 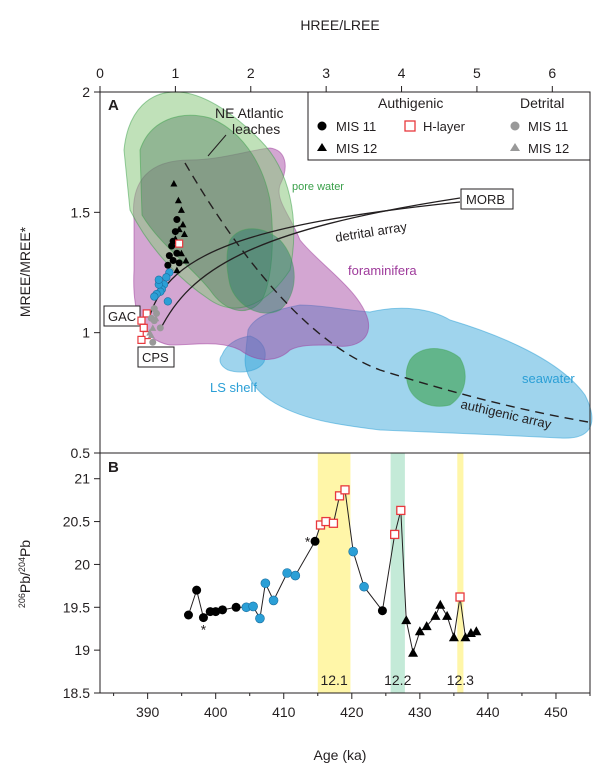 I want to click on seawater-label: seawater, so click(x=548, y=378).